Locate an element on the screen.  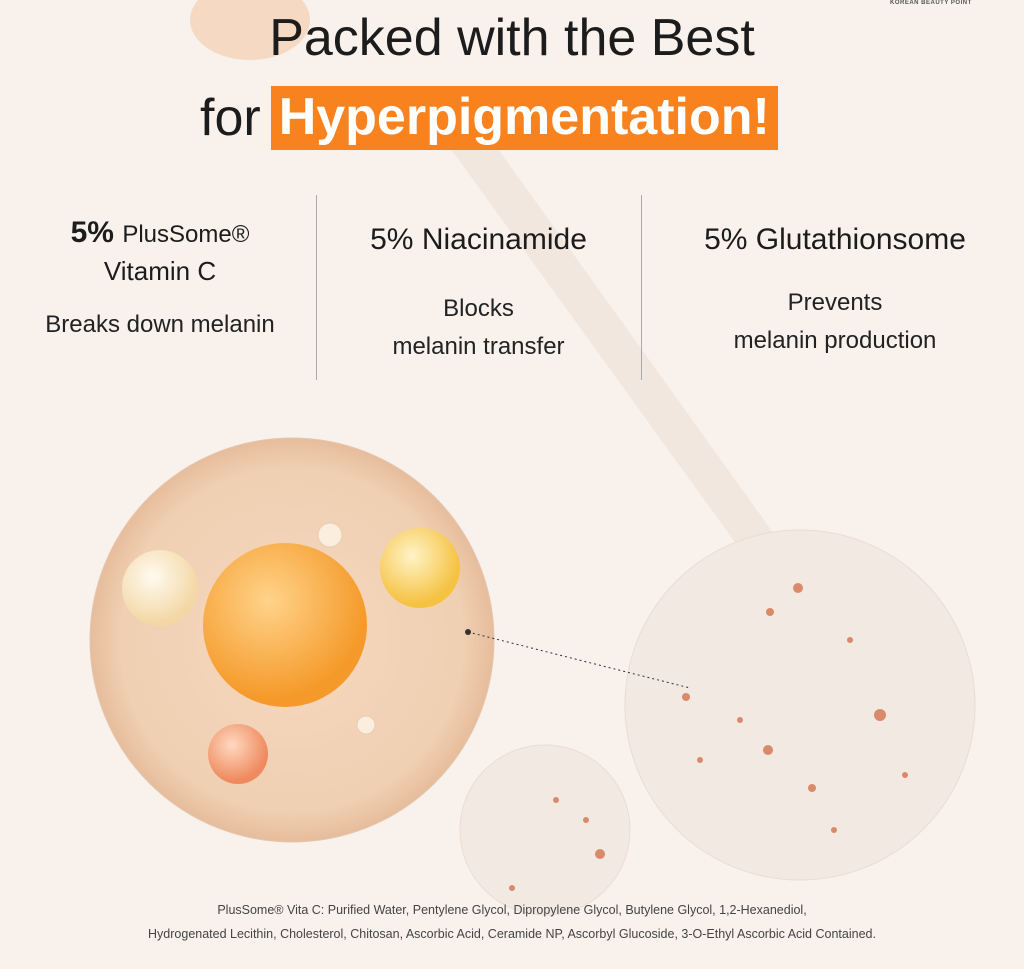
ingredient-name: Niacinamide is located at coordinates (504, 239).